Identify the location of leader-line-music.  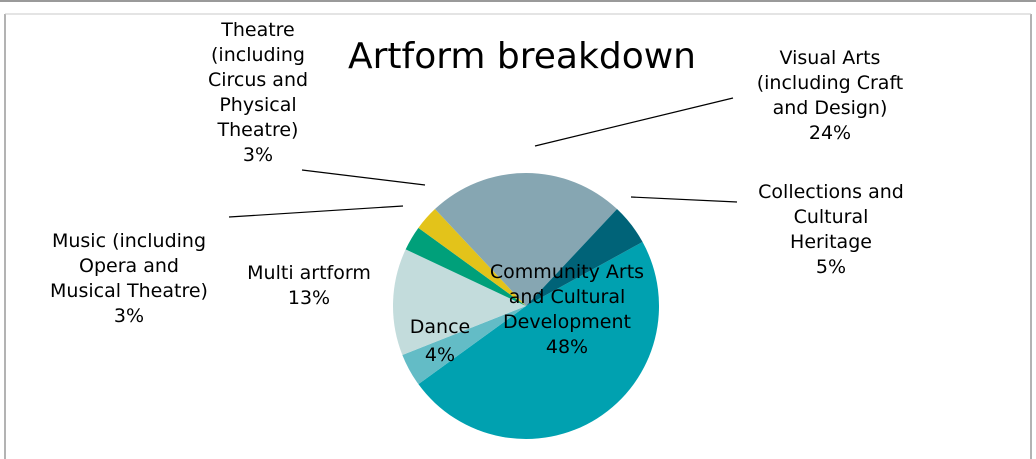
(316, 211).